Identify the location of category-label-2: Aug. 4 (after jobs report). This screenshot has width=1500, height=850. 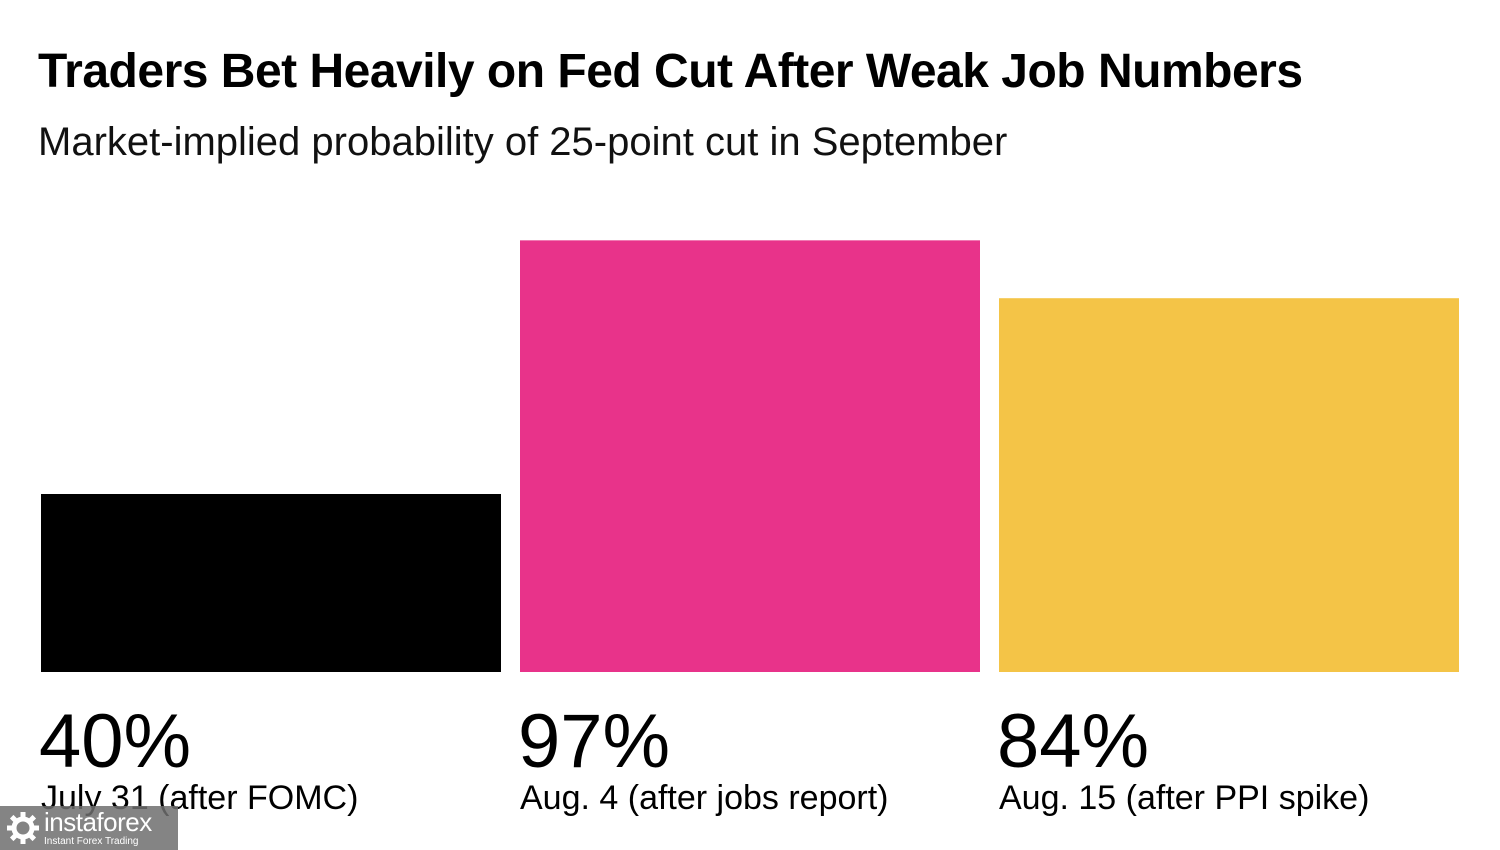
(704, 798).